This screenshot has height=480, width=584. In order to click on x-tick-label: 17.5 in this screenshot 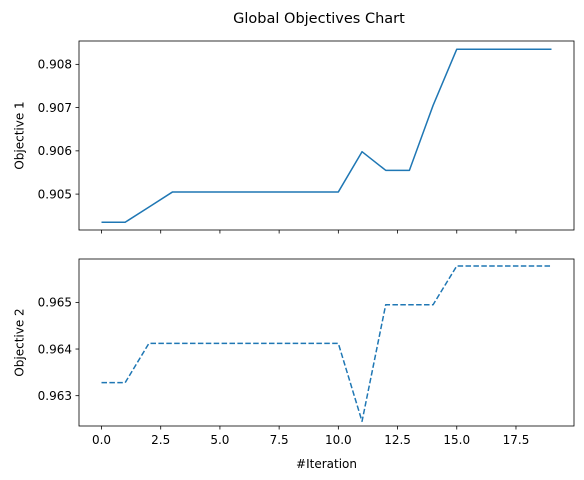, I will do `click(516, 440)`.